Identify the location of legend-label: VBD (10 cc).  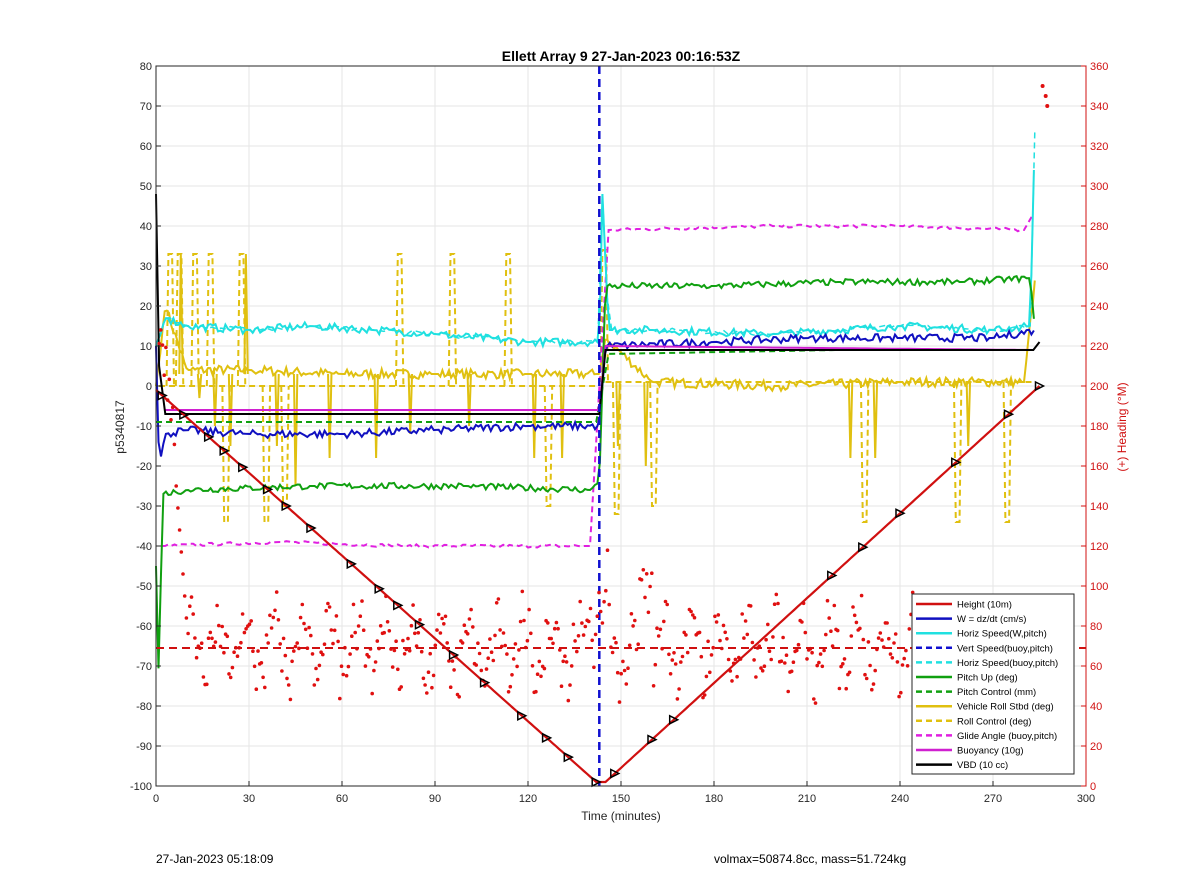
(982, 765).